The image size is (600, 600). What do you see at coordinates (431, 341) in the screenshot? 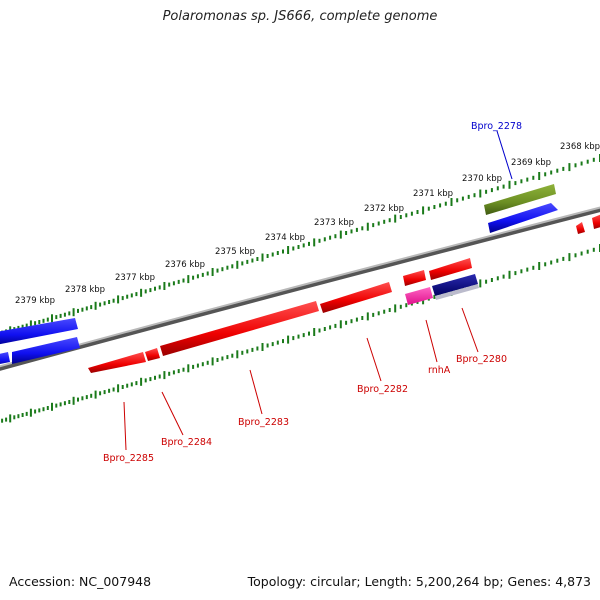
I see `rnha-leader` at bounding box center [431, 341].